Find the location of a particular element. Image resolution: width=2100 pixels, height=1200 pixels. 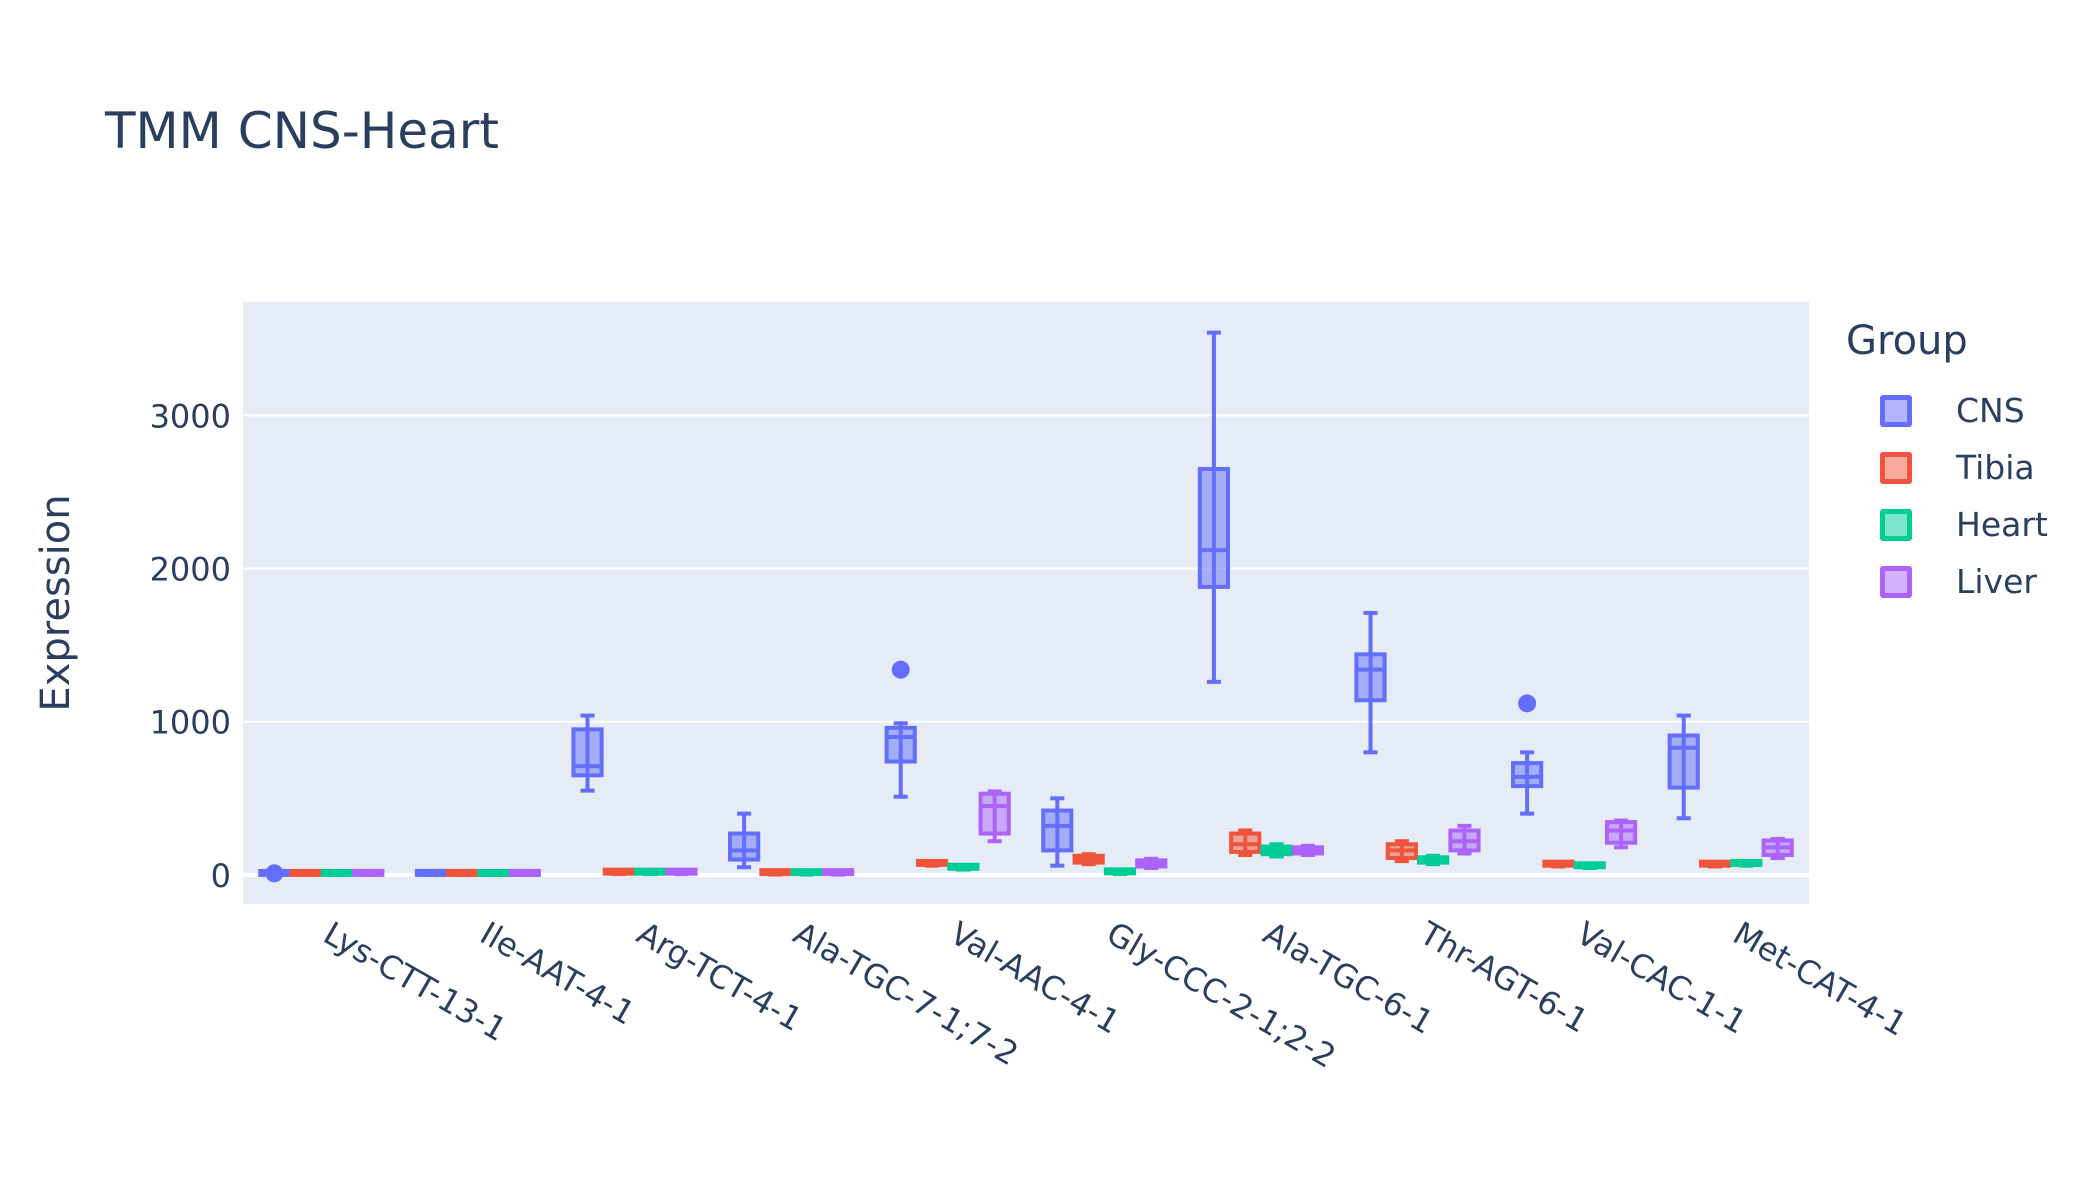

legend-item-cns: CNS is located at coordinates (1947, 410).